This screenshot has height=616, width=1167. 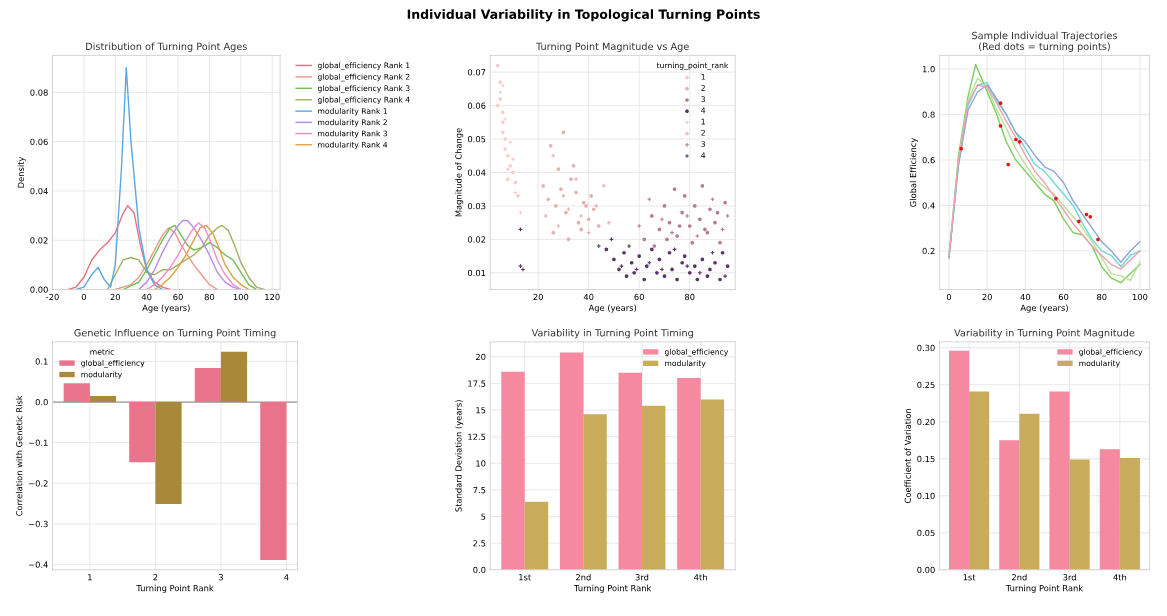 I want to click on x-tick-label: 4, so click(x=286, y=577).